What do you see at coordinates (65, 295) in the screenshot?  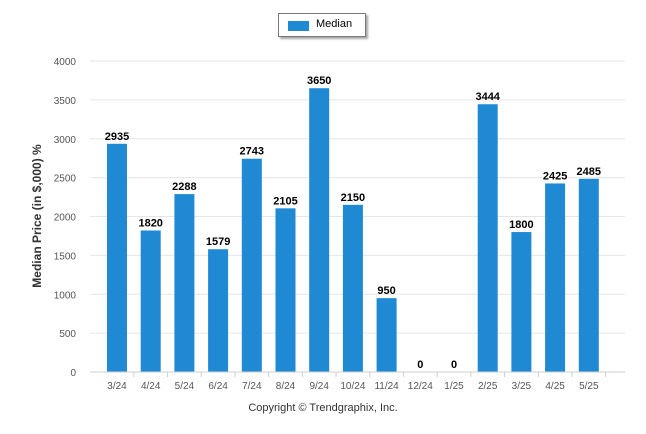 I see `y-tick-label: 1000` at bounding box center [65, 295].